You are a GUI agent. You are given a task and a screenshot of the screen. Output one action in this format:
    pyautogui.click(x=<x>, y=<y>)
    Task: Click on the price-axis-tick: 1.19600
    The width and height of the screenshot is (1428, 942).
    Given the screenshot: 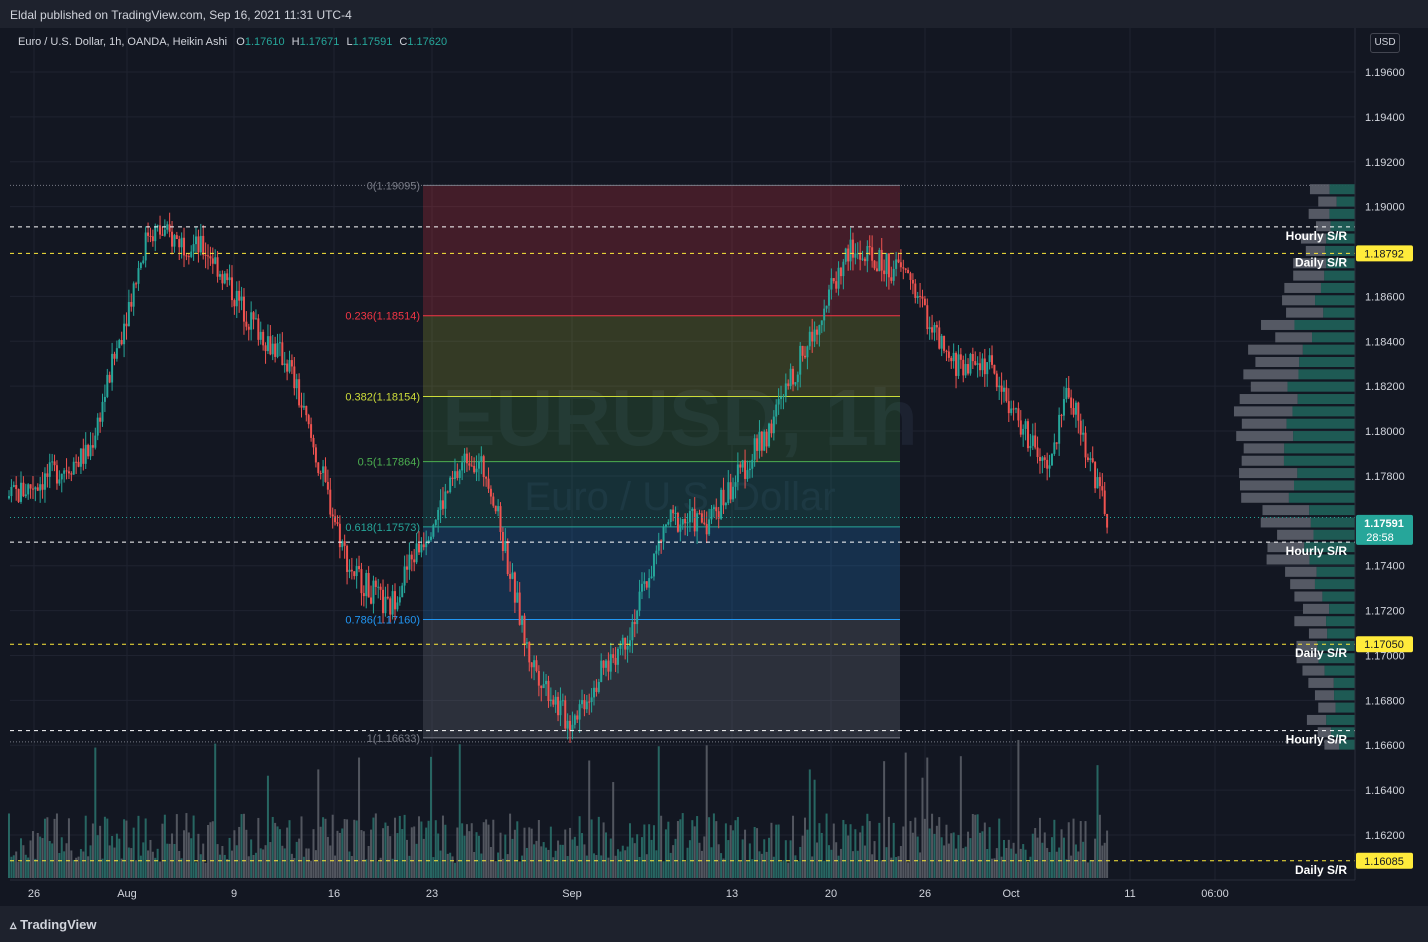 What is the action you would take?
    pyautogui.click(x=1385, y=73)
    